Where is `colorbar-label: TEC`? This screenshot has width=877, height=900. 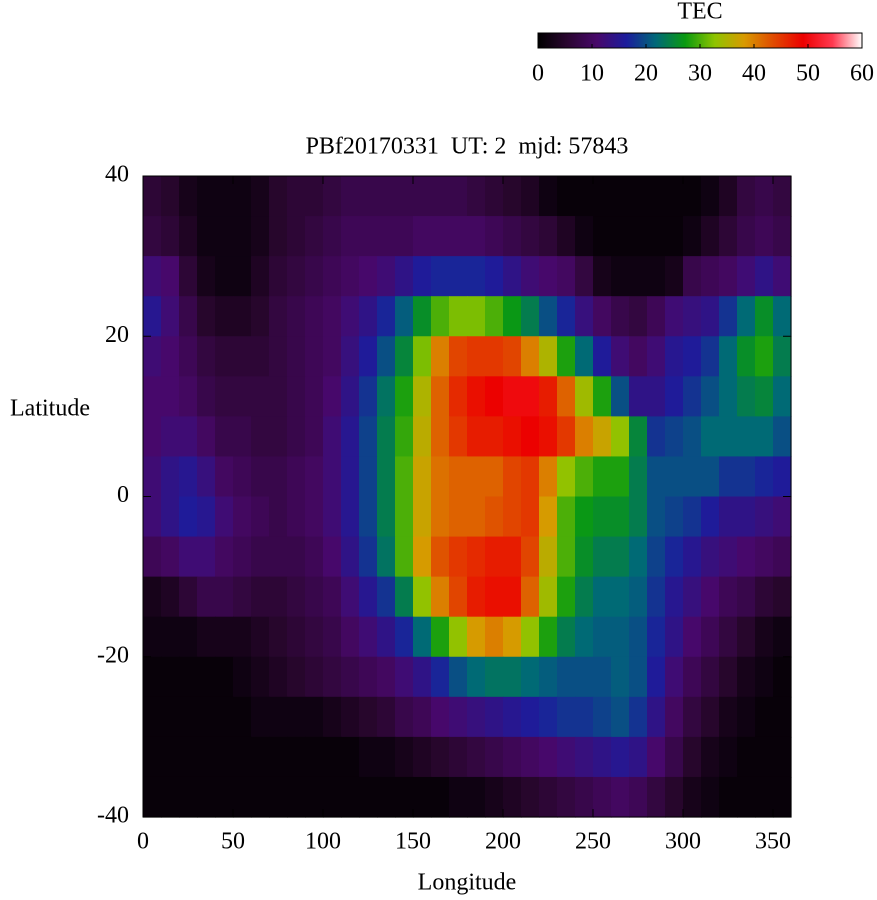
colorbar-label: TEC is located at coordinates (699, 12).